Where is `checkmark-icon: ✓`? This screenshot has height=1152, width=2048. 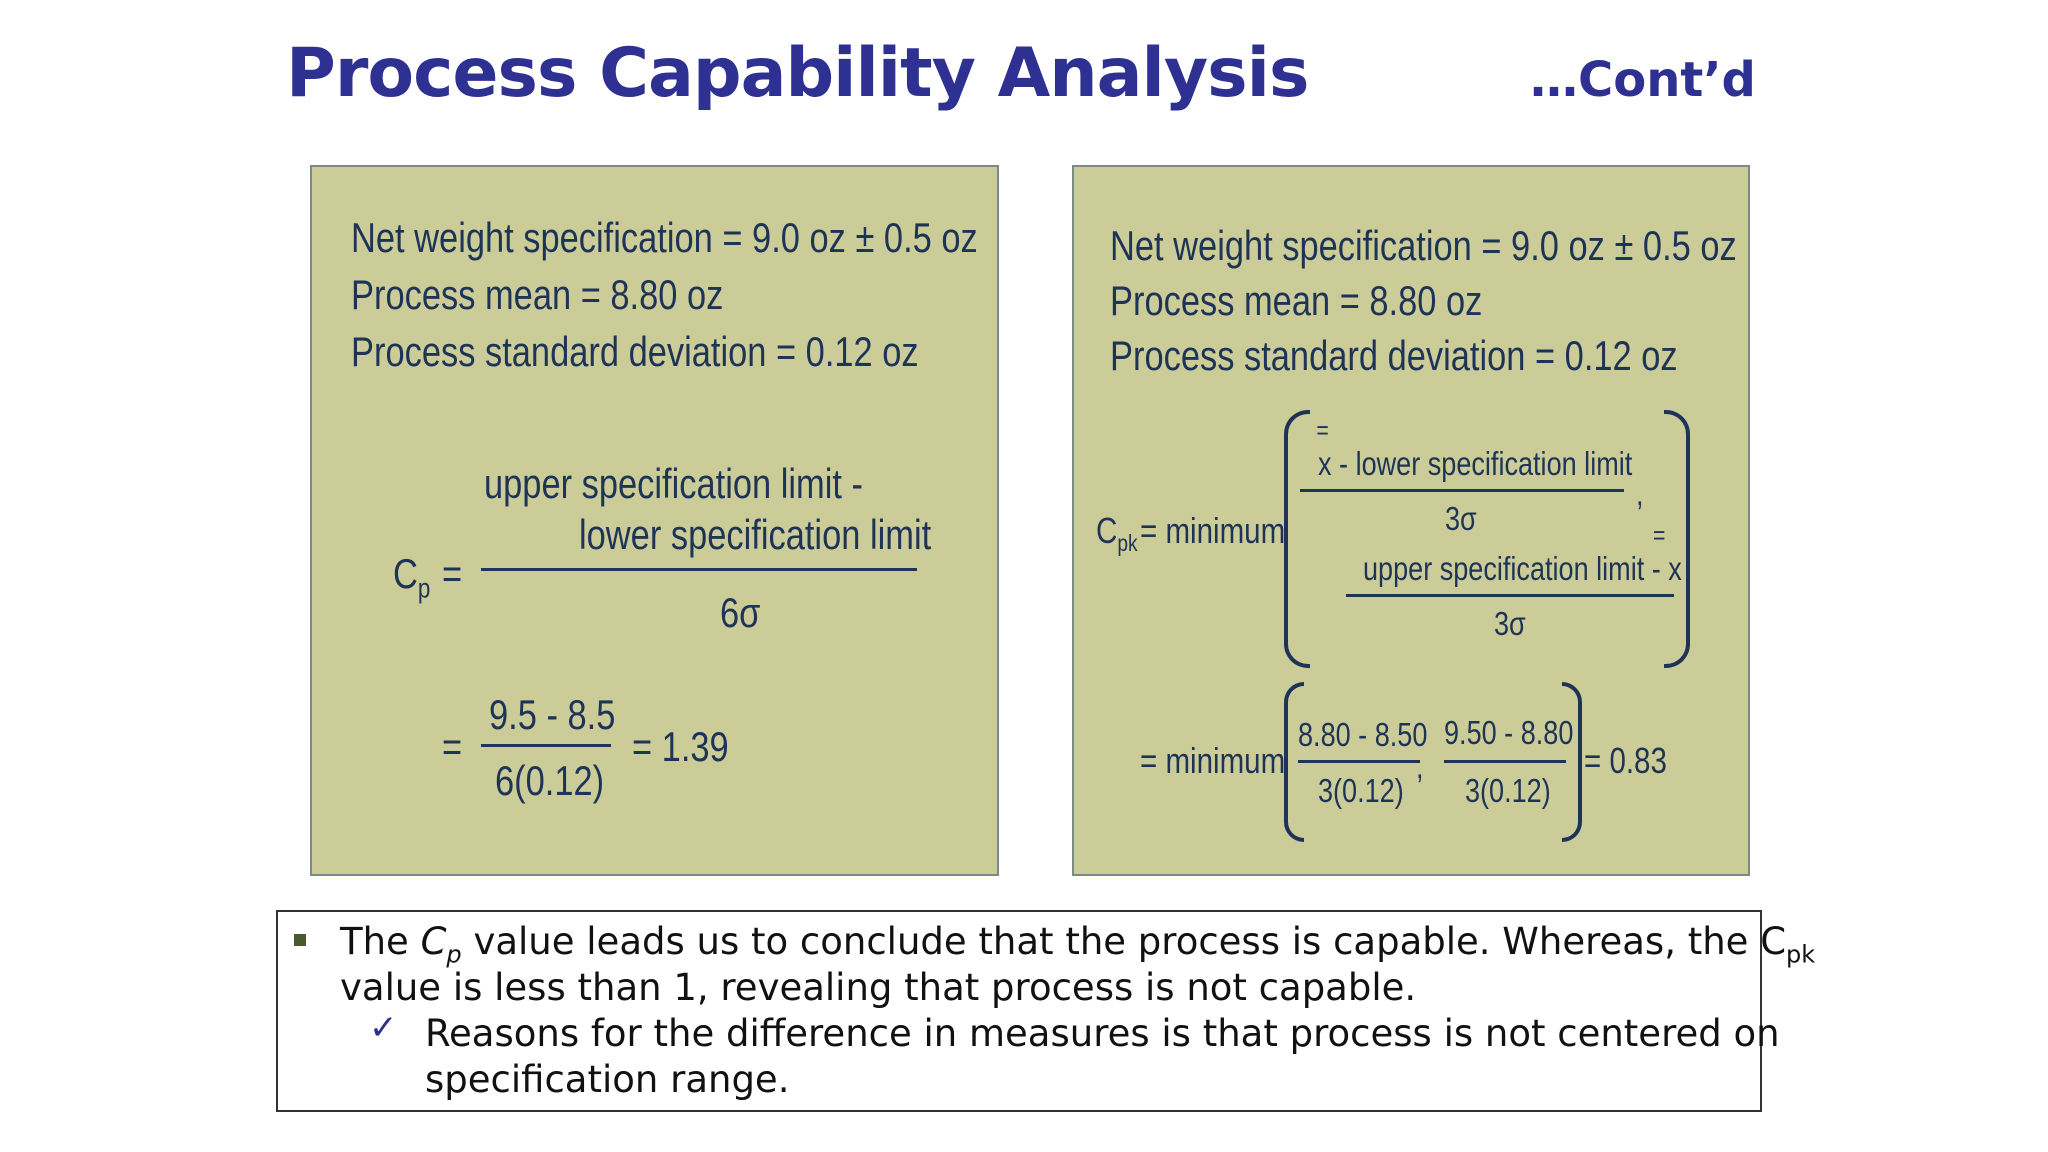 checkmark-icon: ✓ is located at coordinates (383, 1028).